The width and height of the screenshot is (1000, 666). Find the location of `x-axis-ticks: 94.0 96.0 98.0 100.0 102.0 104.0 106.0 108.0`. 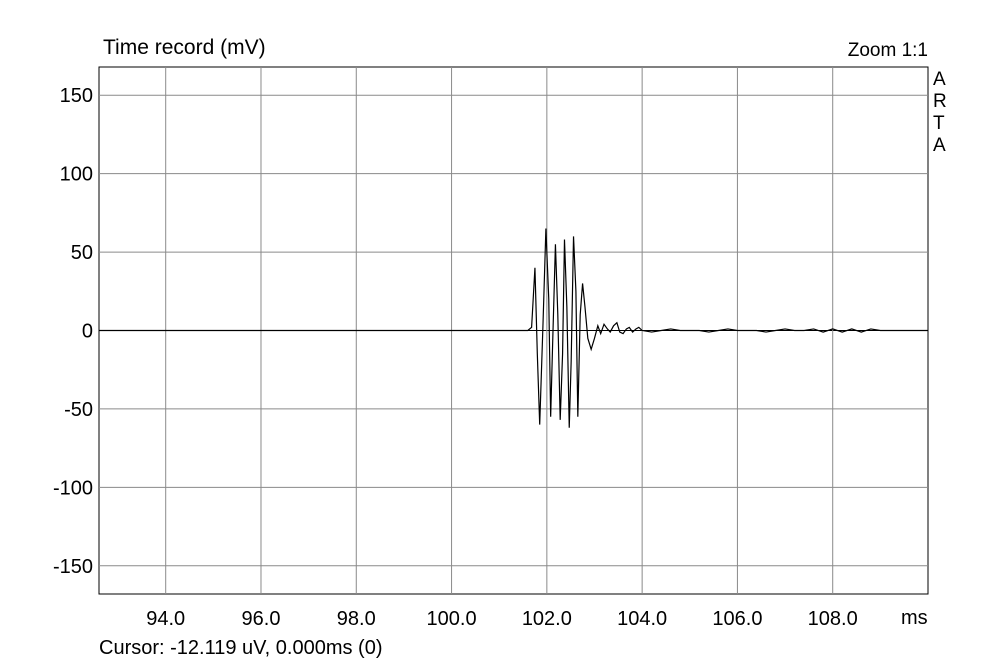

x-axis-ticks: 94.0 96.0 98.0 100.0 102.0 104.0 106.0 108.0 is located at coordinates (502, 619).